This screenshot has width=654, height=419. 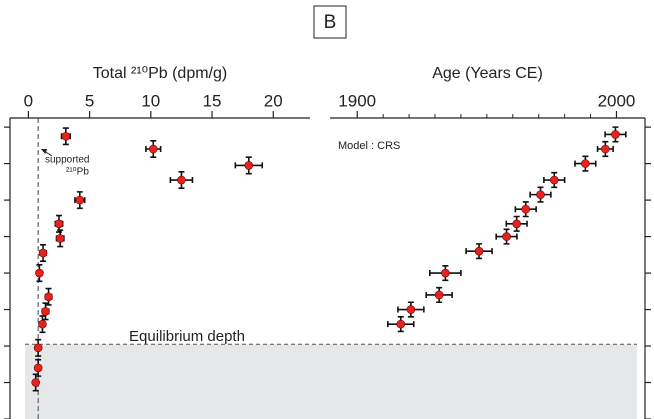 I want to click on x-axis-title: Total ²¹⁰Pb (dpm/g), so click(x=160, y=73).